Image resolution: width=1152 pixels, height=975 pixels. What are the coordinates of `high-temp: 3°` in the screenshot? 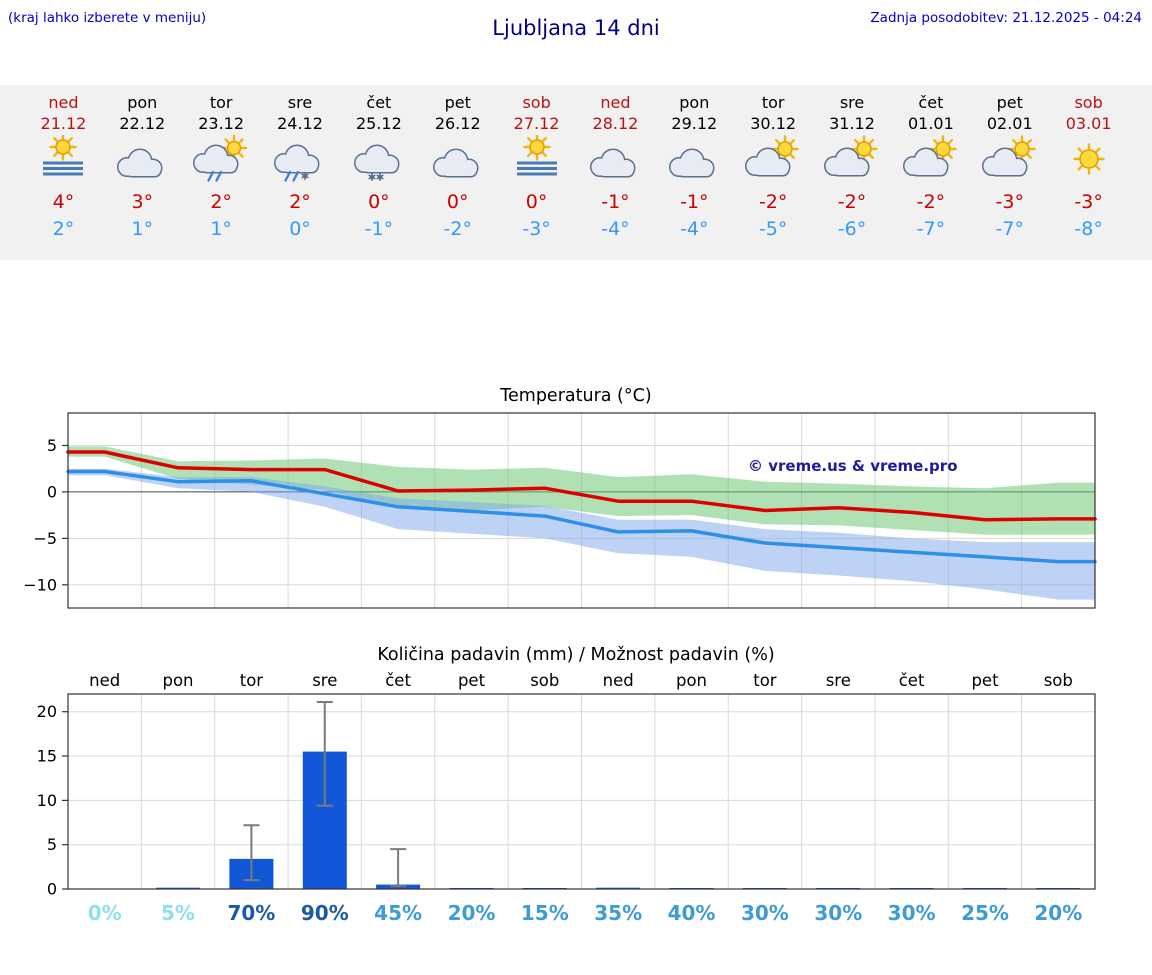 It's located at (142, 202).